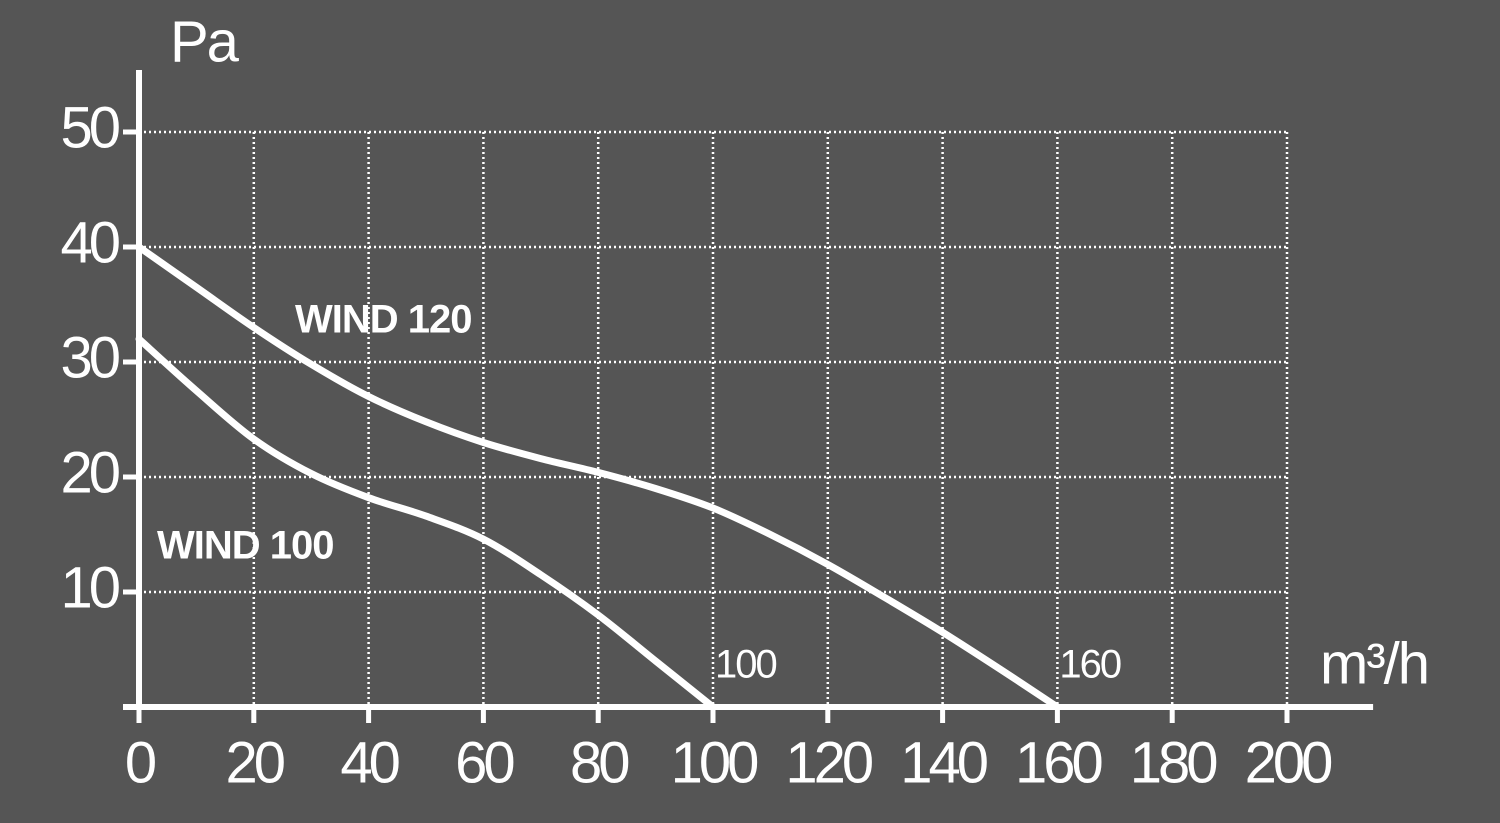  I want to click on y-axis-label: Pa, so click(205, 41).